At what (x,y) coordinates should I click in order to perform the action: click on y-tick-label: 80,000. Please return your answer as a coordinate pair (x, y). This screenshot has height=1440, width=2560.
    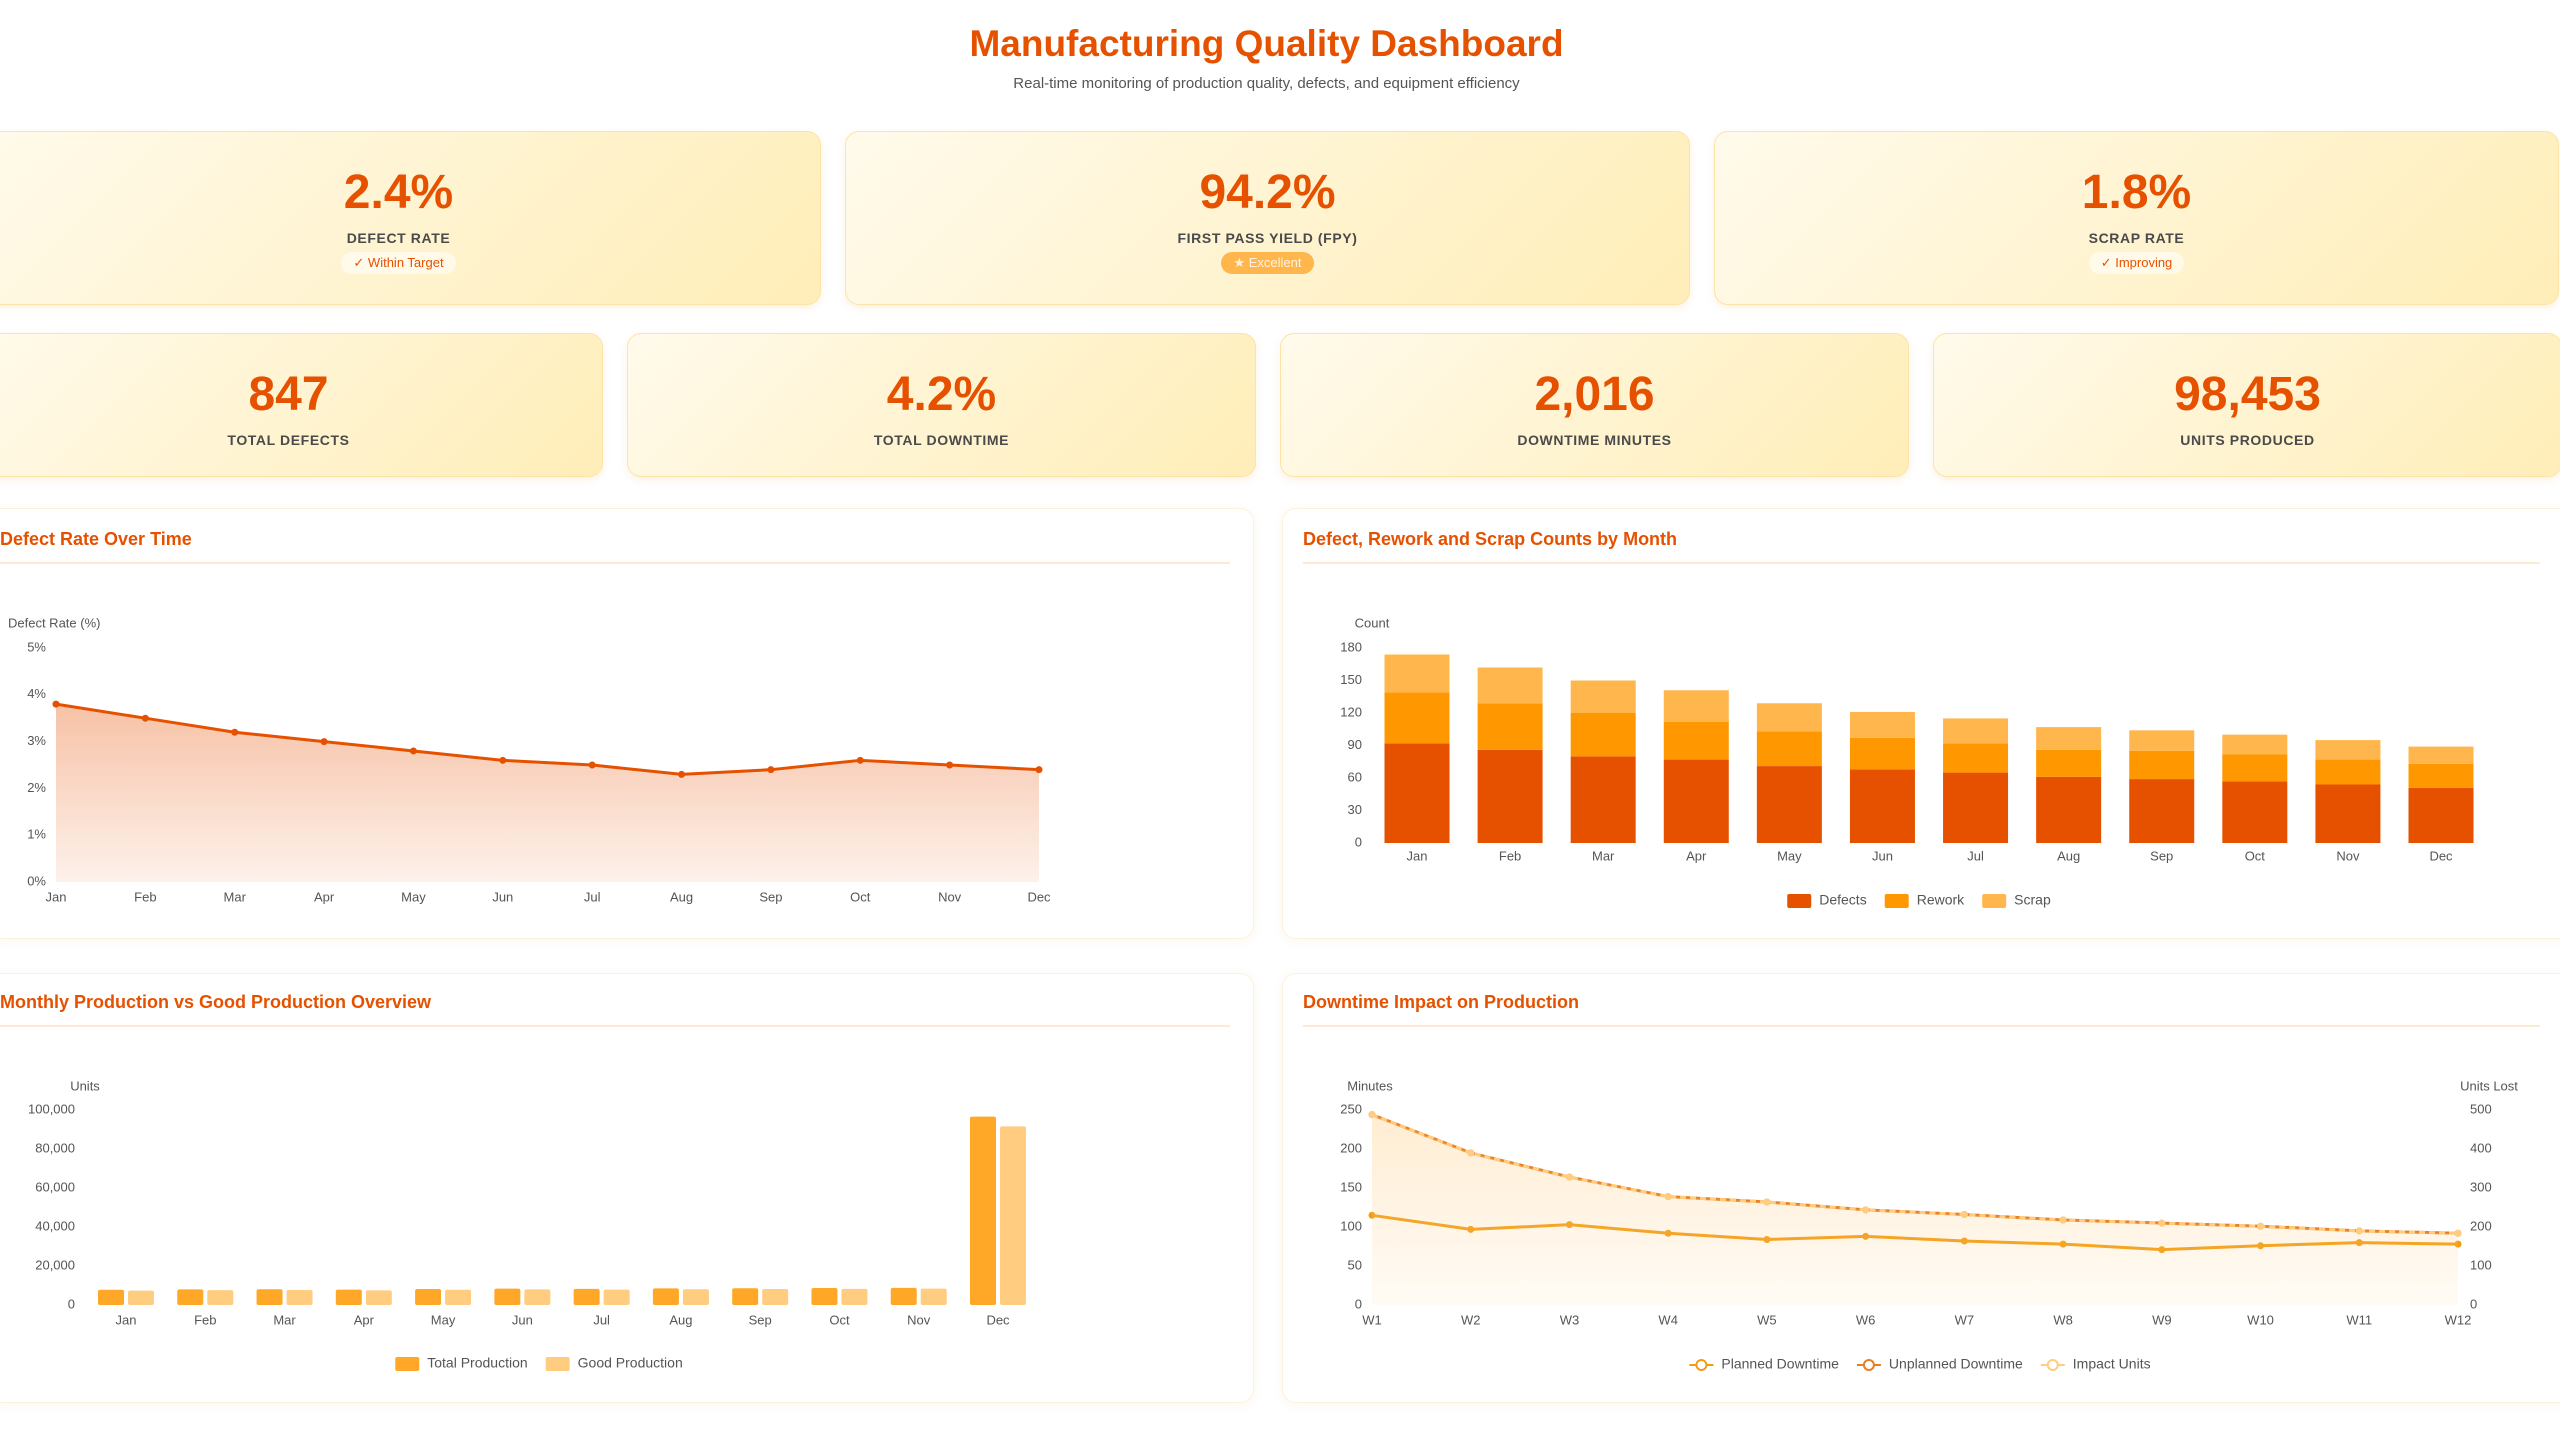
    Looking at the image, I should click on (55, 1147).